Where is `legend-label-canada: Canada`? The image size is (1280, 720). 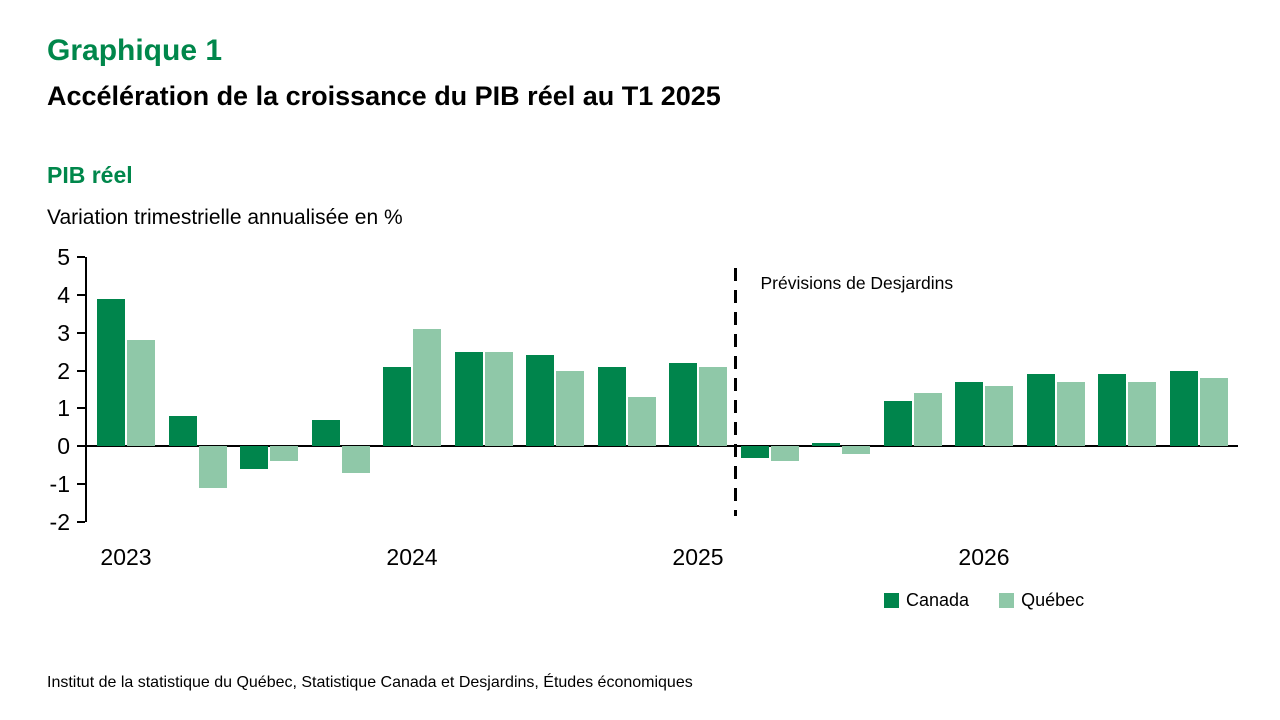
legend-label-canada: Canada is located at coordinates (938, 600).